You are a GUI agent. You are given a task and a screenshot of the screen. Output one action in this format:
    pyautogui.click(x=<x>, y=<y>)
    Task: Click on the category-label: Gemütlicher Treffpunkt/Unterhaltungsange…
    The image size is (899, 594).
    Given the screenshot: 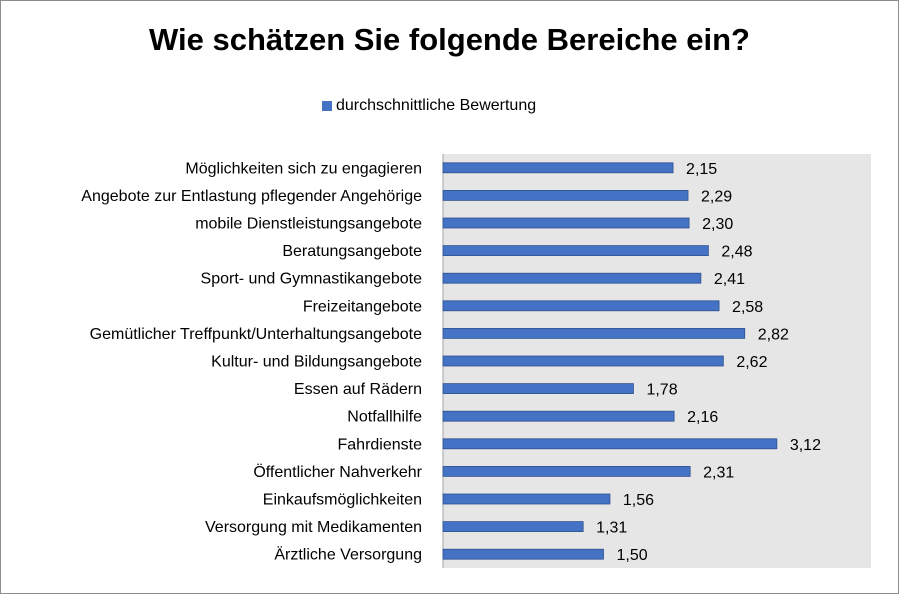 What is the action you would take?
    pyautogui.click(x=256, y=334)
    